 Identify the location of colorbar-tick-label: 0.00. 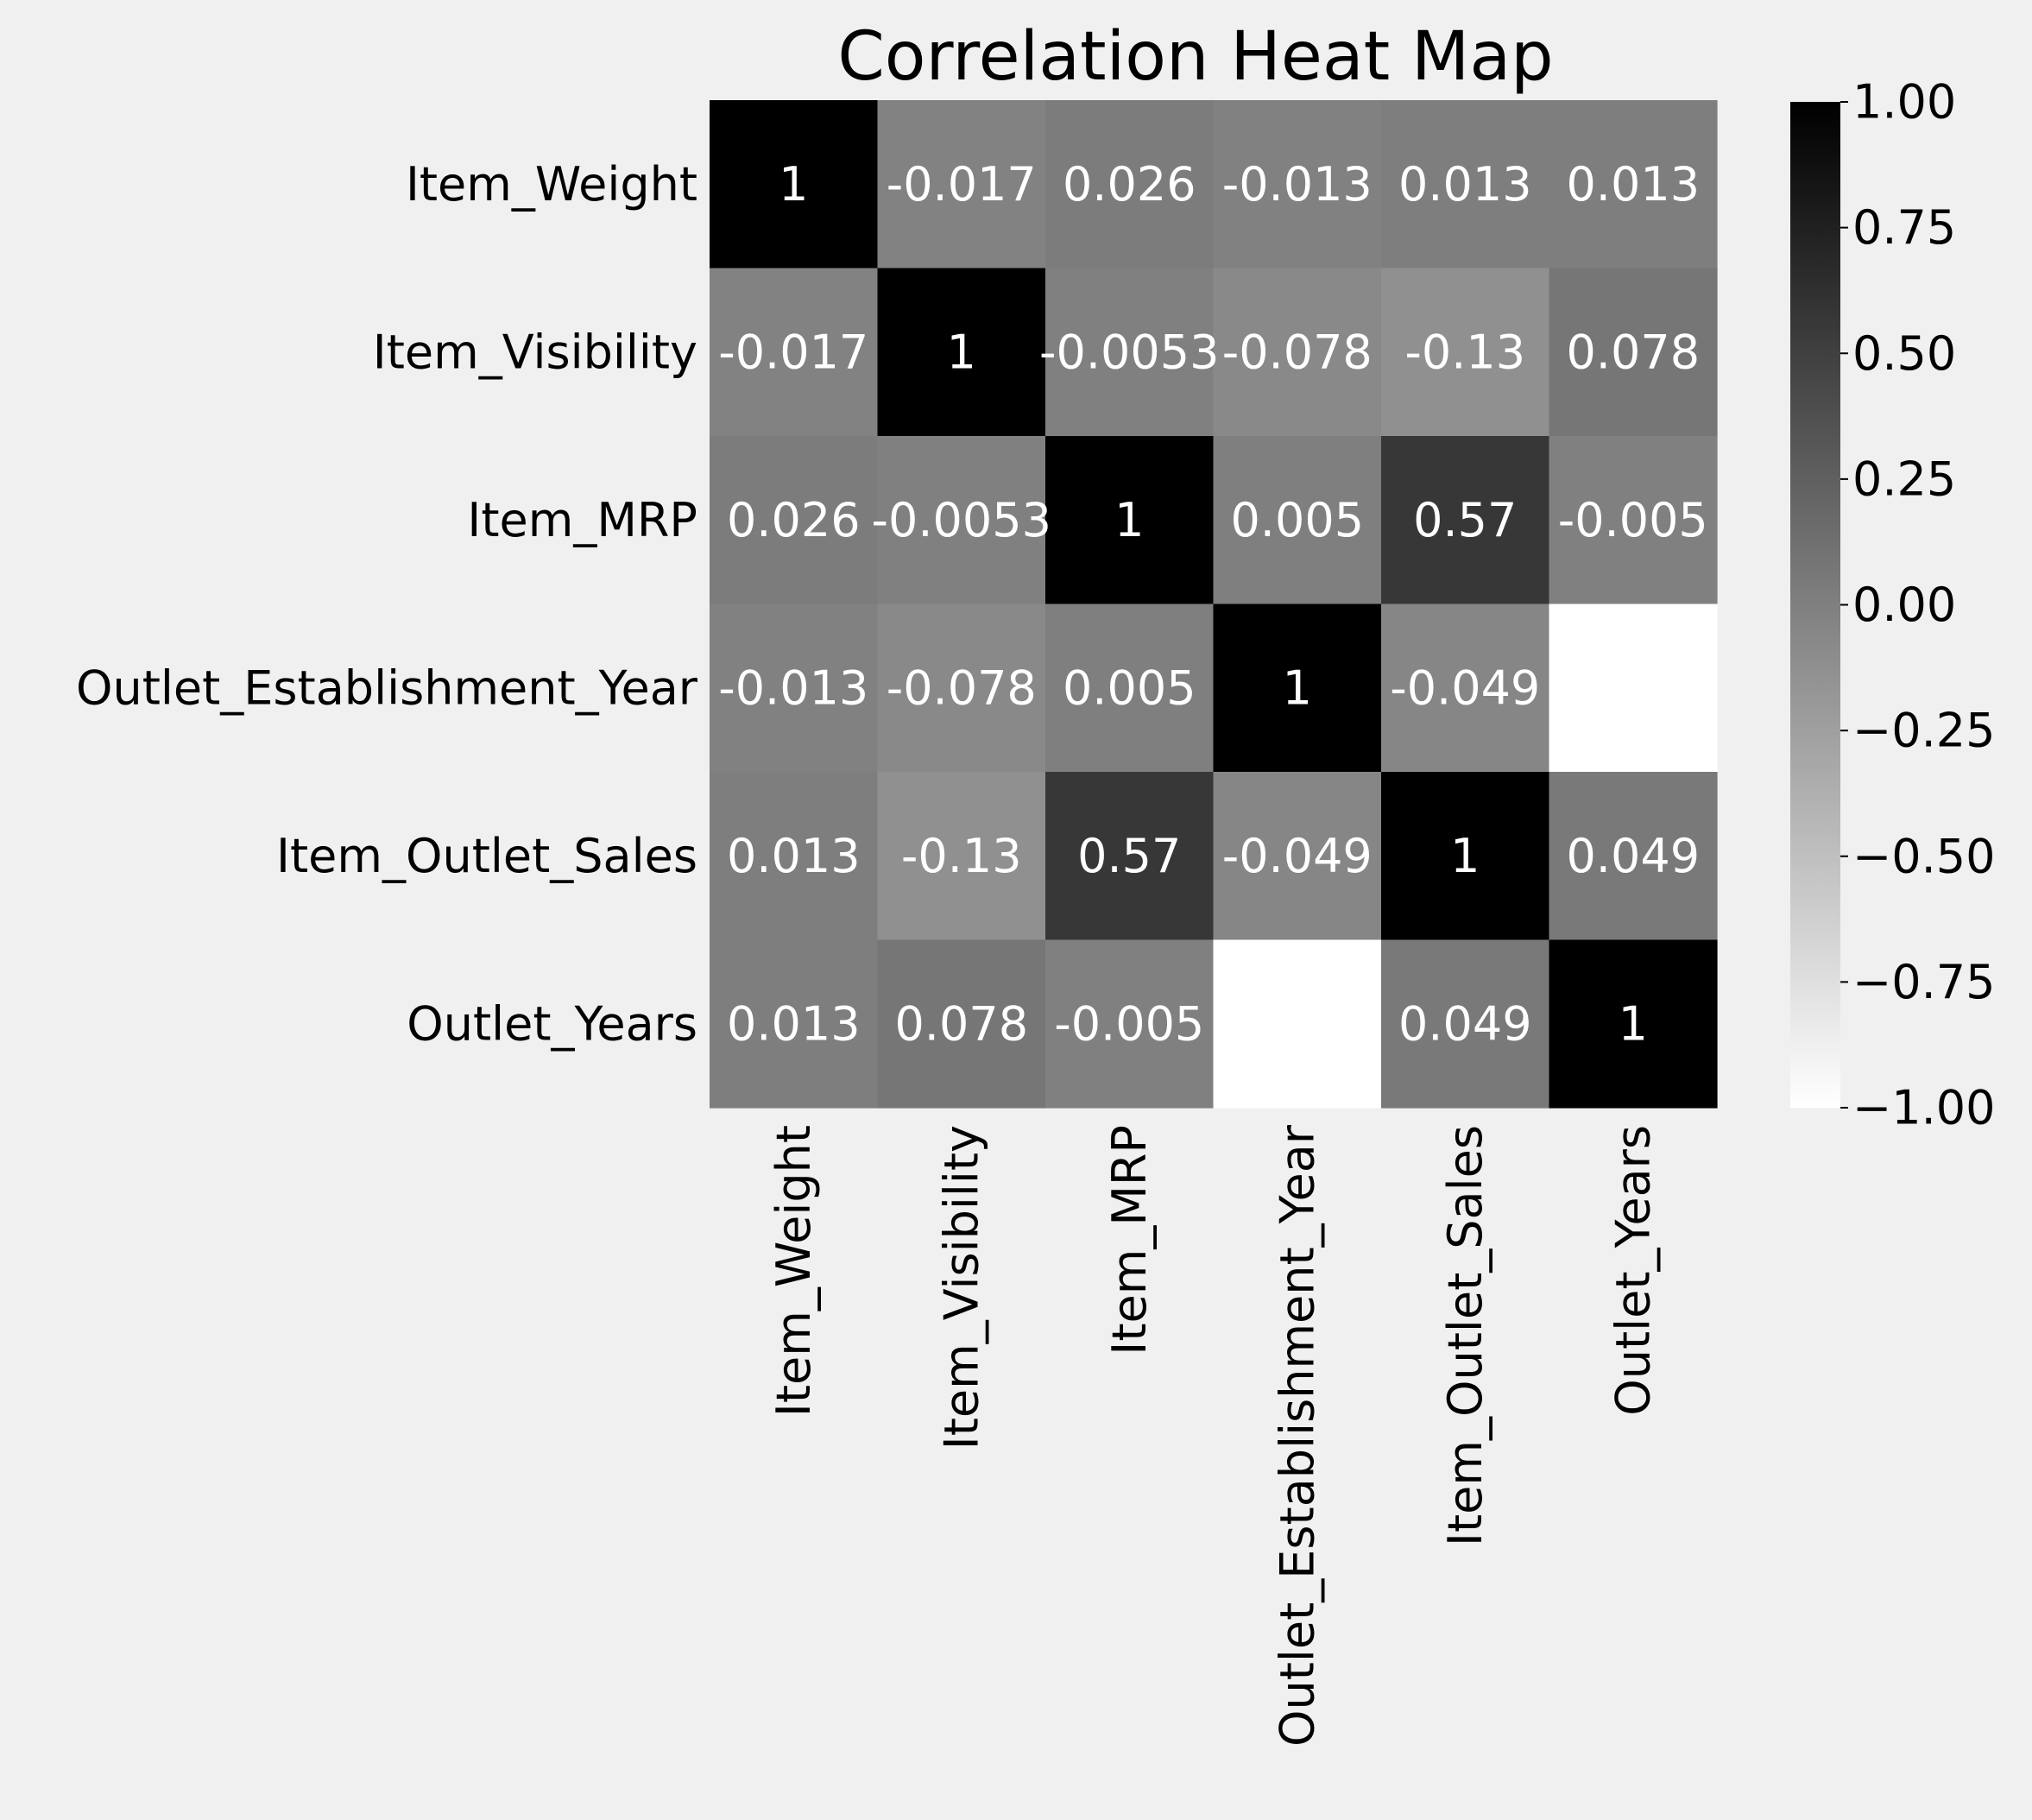
(1904, 605).